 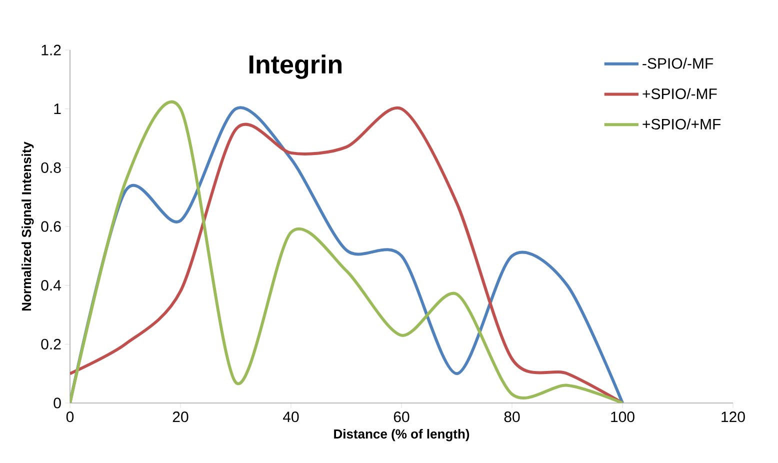 I want to click on legend-label: -SPIO/-MF, so click(x=678, y=63).